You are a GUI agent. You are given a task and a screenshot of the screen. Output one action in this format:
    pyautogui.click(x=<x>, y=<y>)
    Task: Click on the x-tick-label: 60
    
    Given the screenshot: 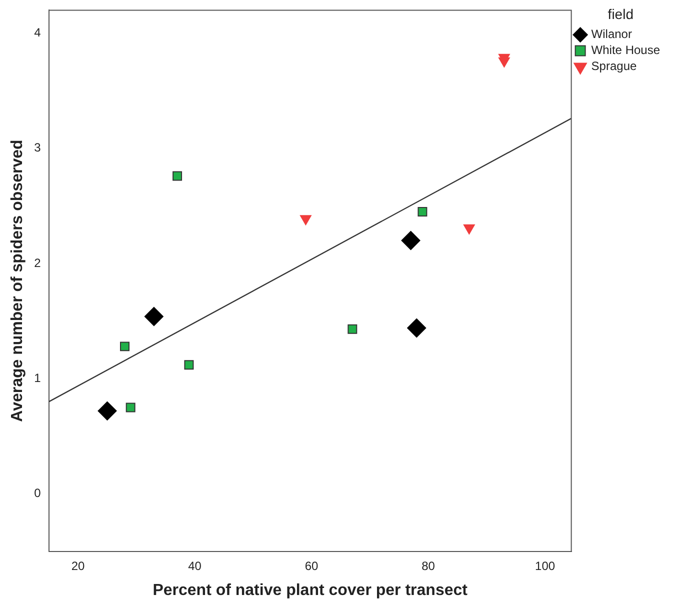 What is the action you would take?
    pyautogui.click(x=311, y=565)
    